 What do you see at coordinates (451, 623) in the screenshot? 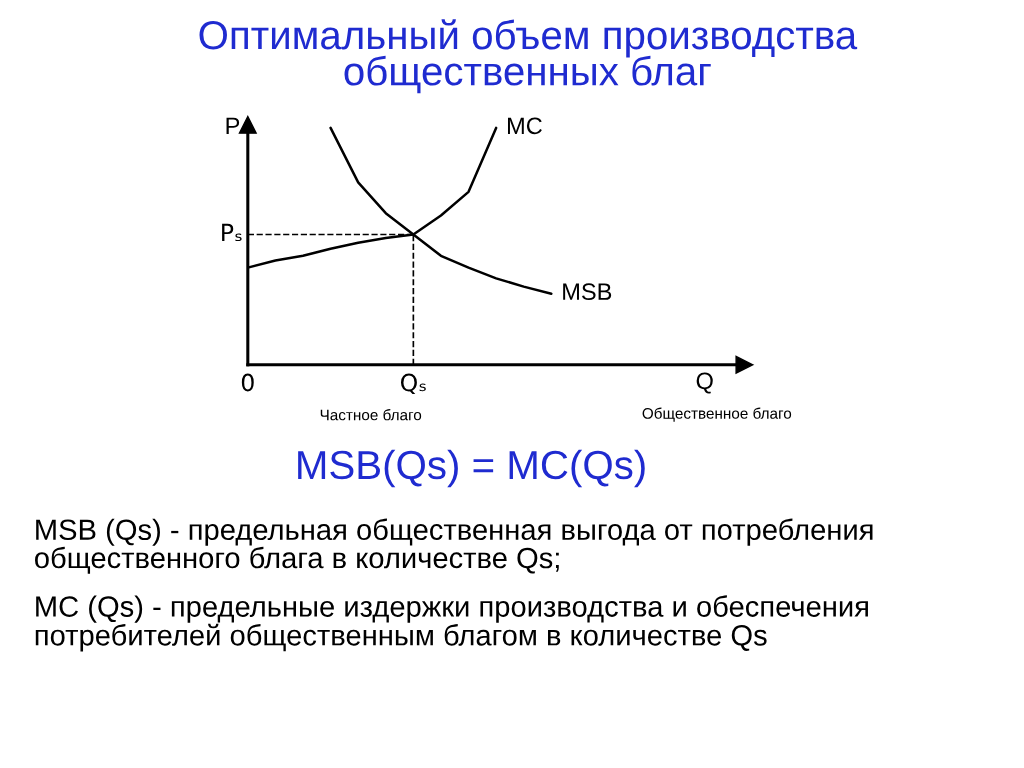
I see `text: MC (Qs) - предельные издержки производства и обеспечения потребителей общественным благом в количестве Qs` at bounding box center [451, 623].